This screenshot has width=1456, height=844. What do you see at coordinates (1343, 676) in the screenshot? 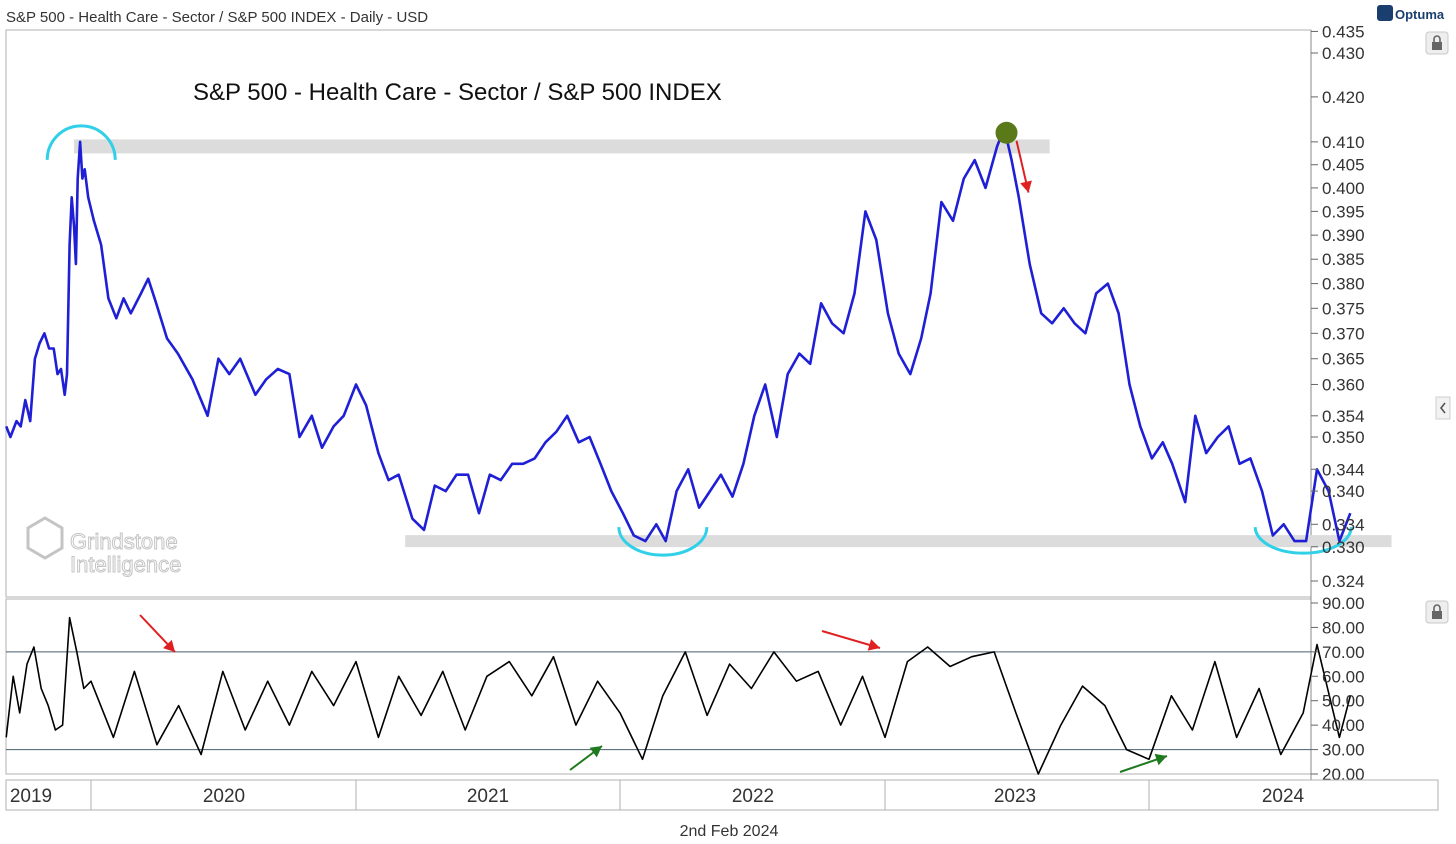
I see `y-tick-label: 60.00` at bounding box center [1343, 676].